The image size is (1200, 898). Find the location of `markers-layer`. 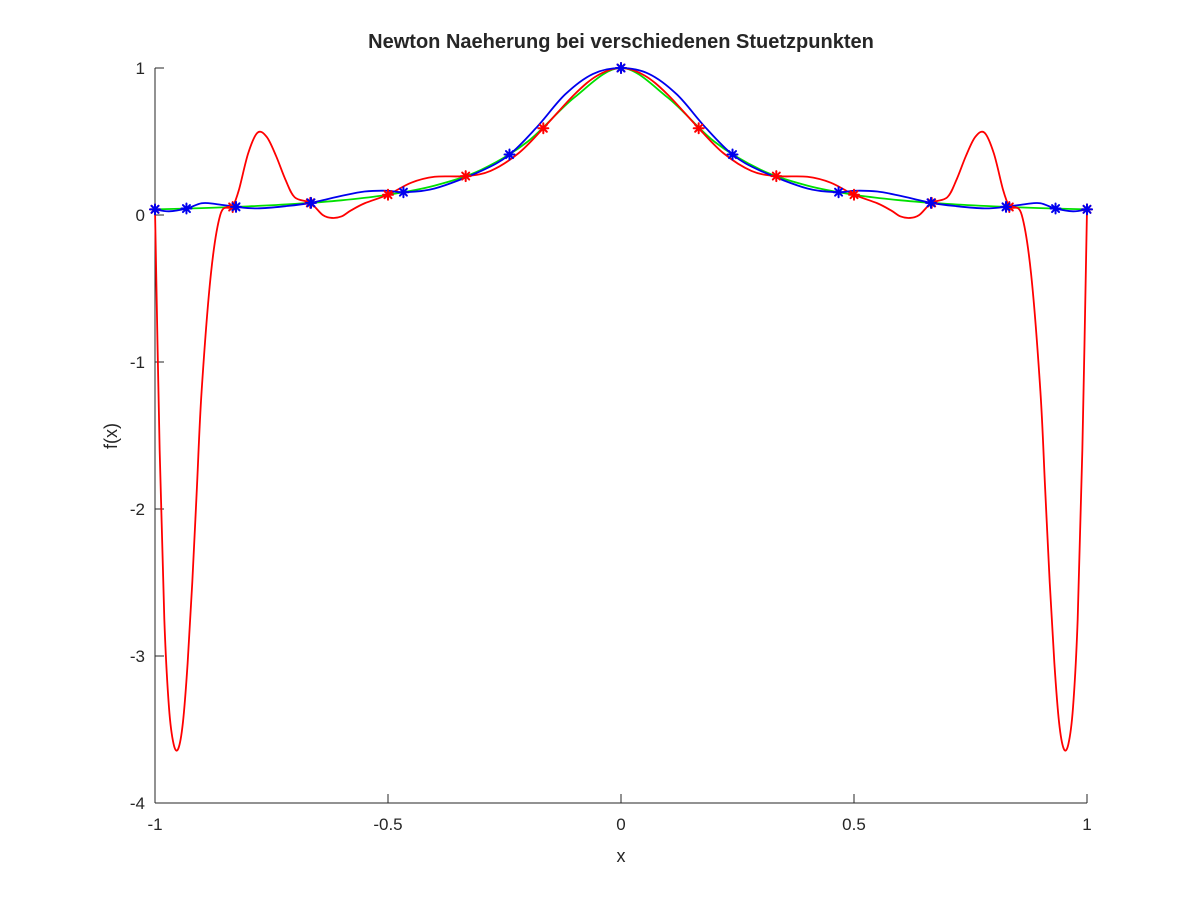

markers-layer is located at coordinates (621, 139).